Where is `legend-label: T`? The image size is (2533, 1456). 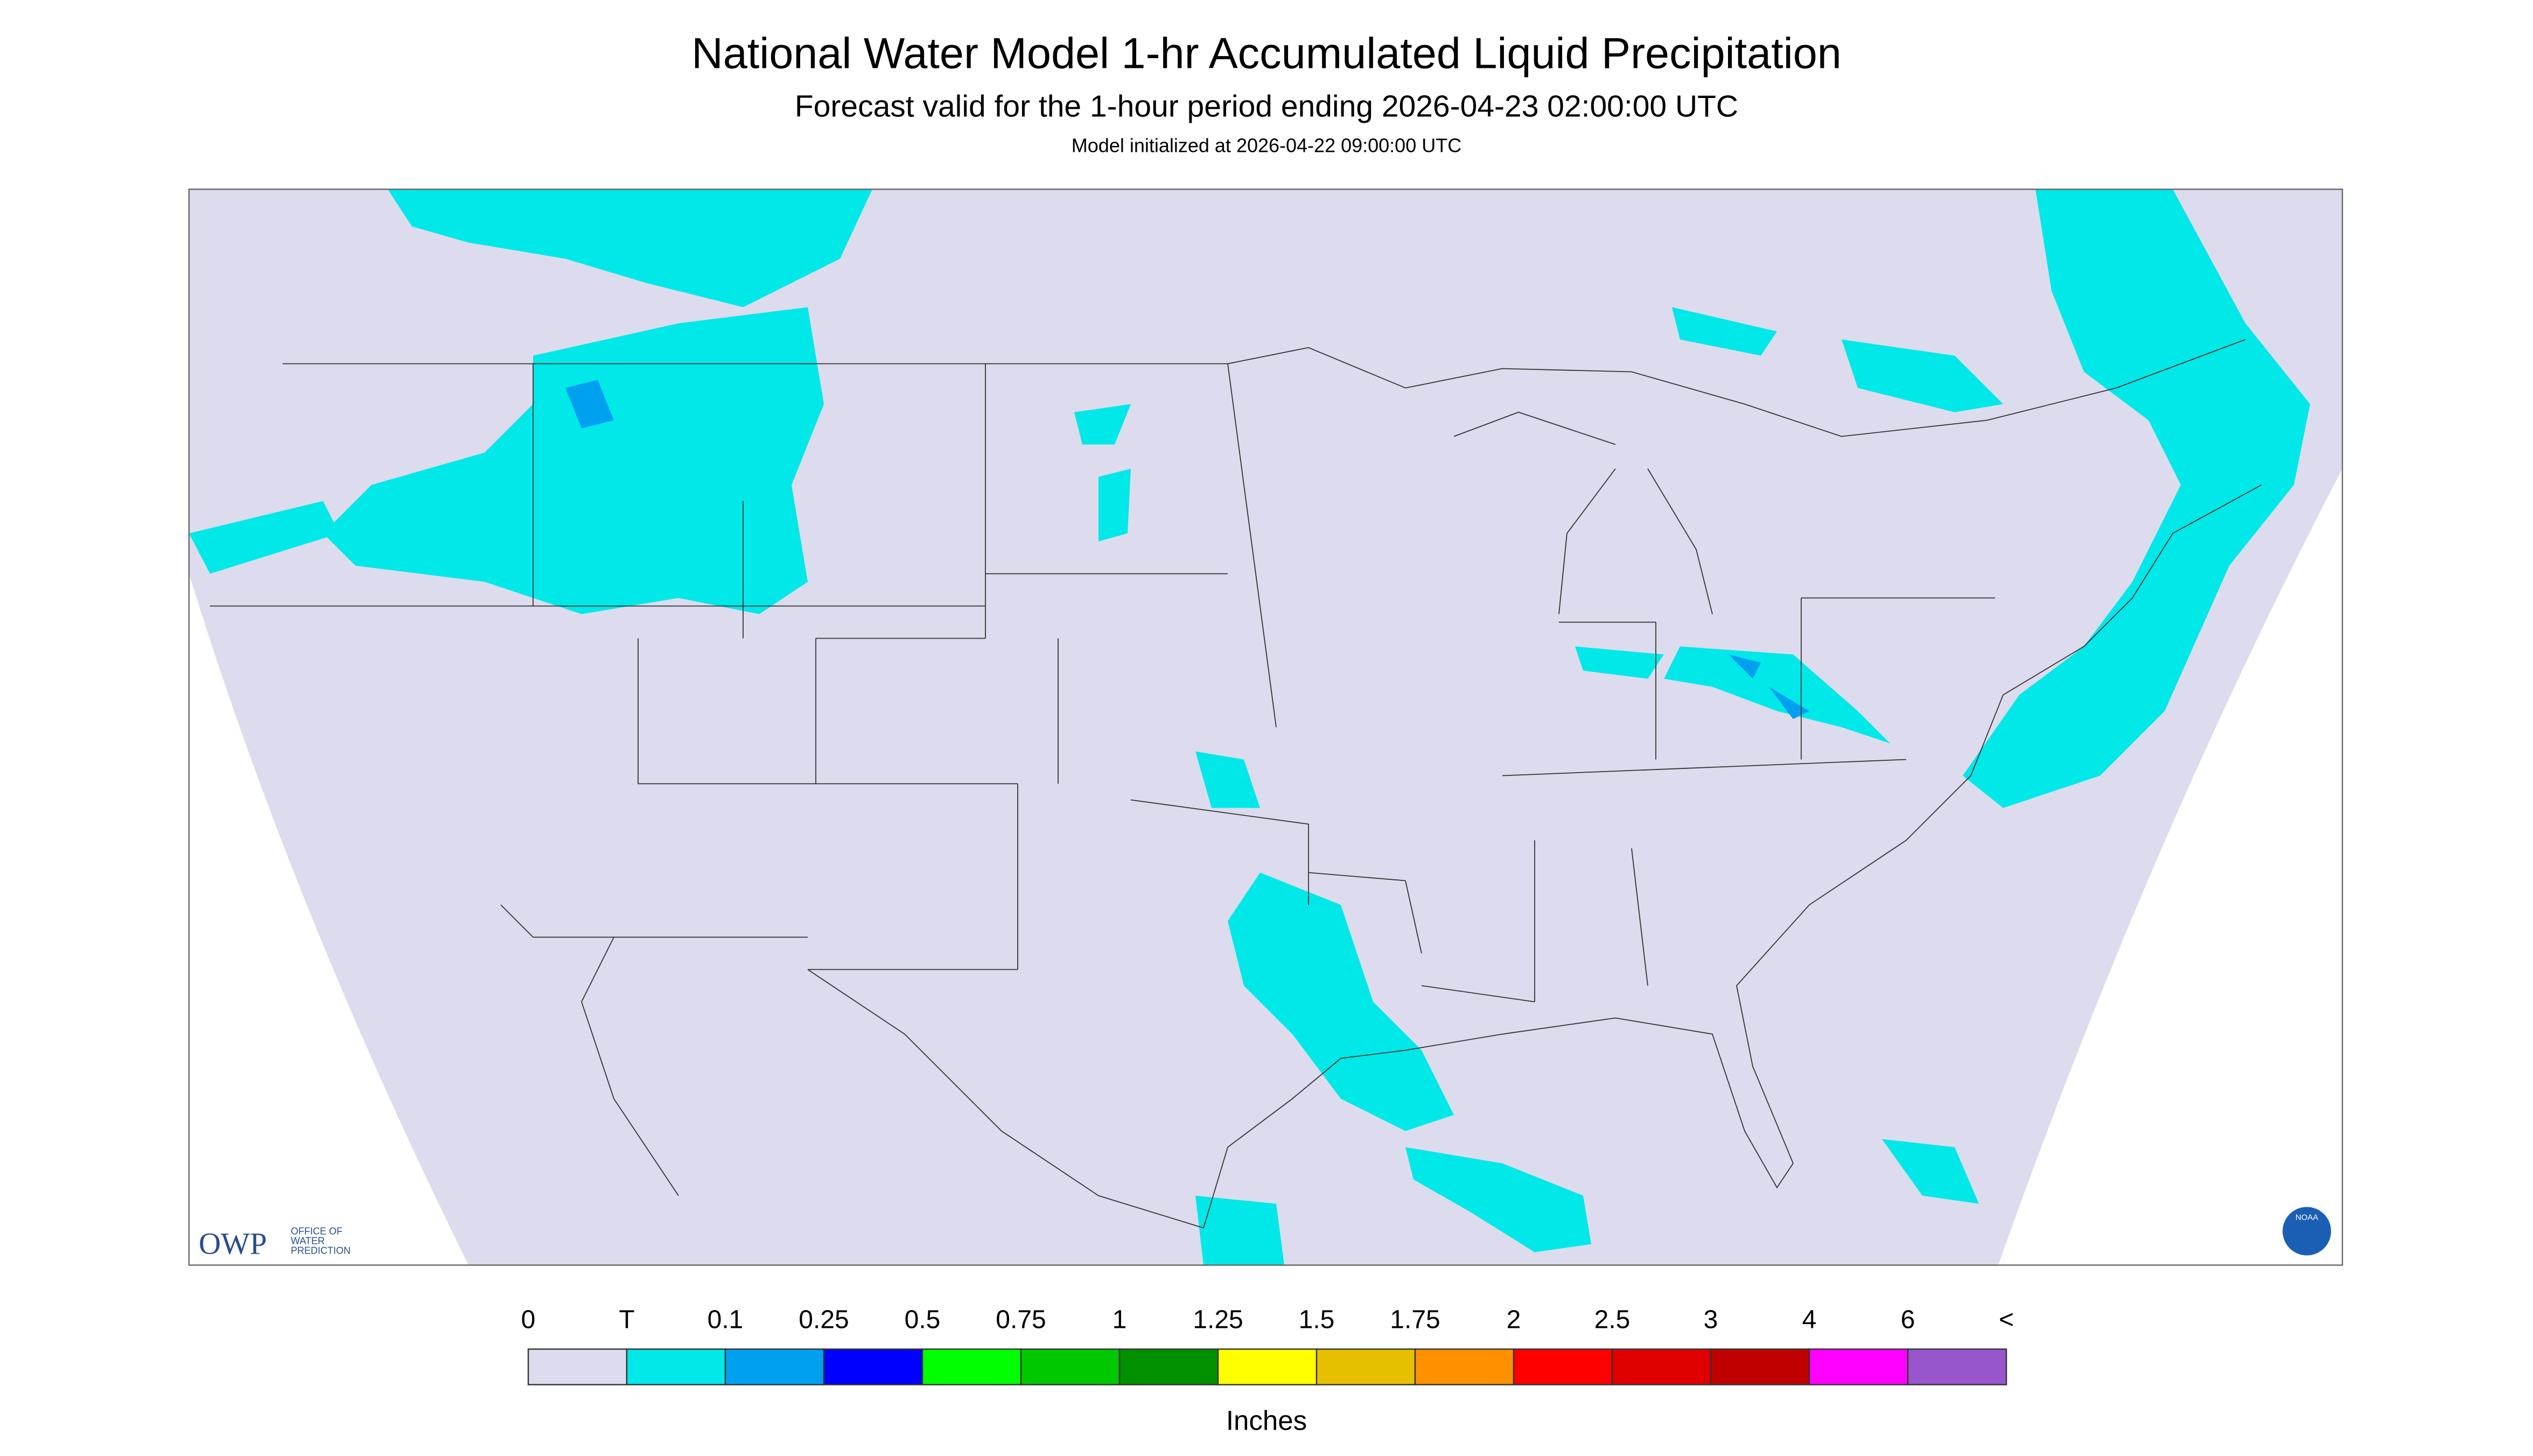 legend-label: T is located at coordinates (627, 1320).